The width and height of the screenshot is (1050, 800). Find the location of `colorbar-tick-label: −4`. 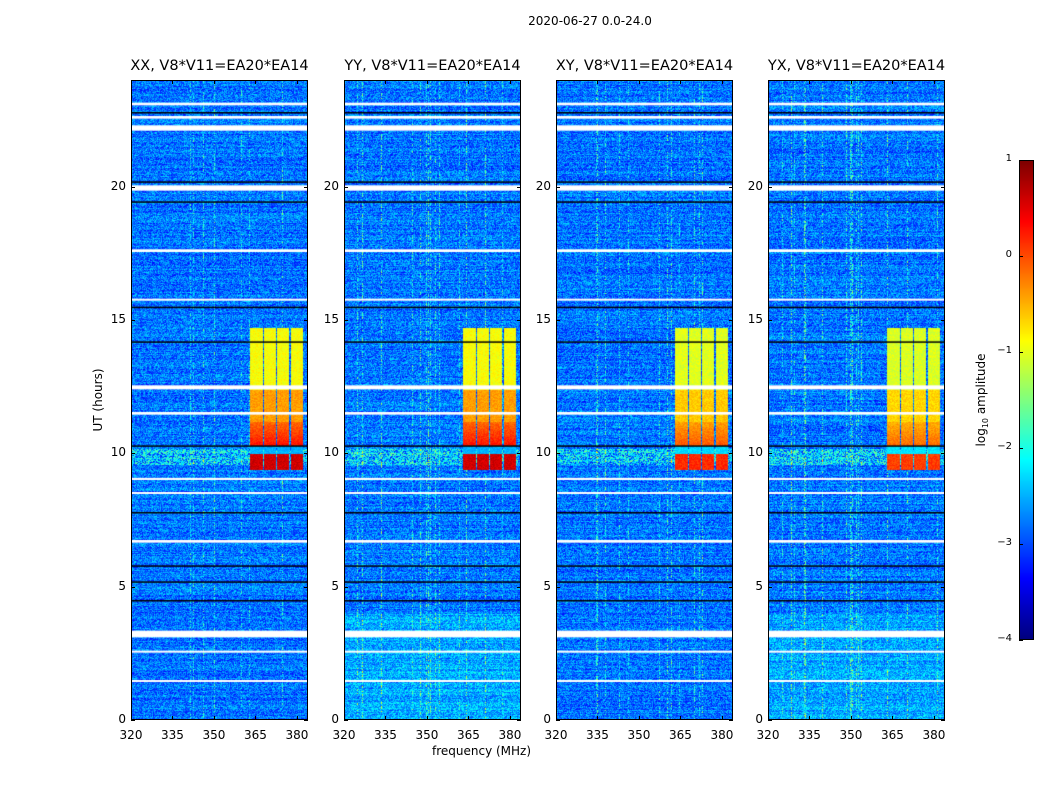

colorbar-tick-label: −4 is located at coordinates (1004, 638).